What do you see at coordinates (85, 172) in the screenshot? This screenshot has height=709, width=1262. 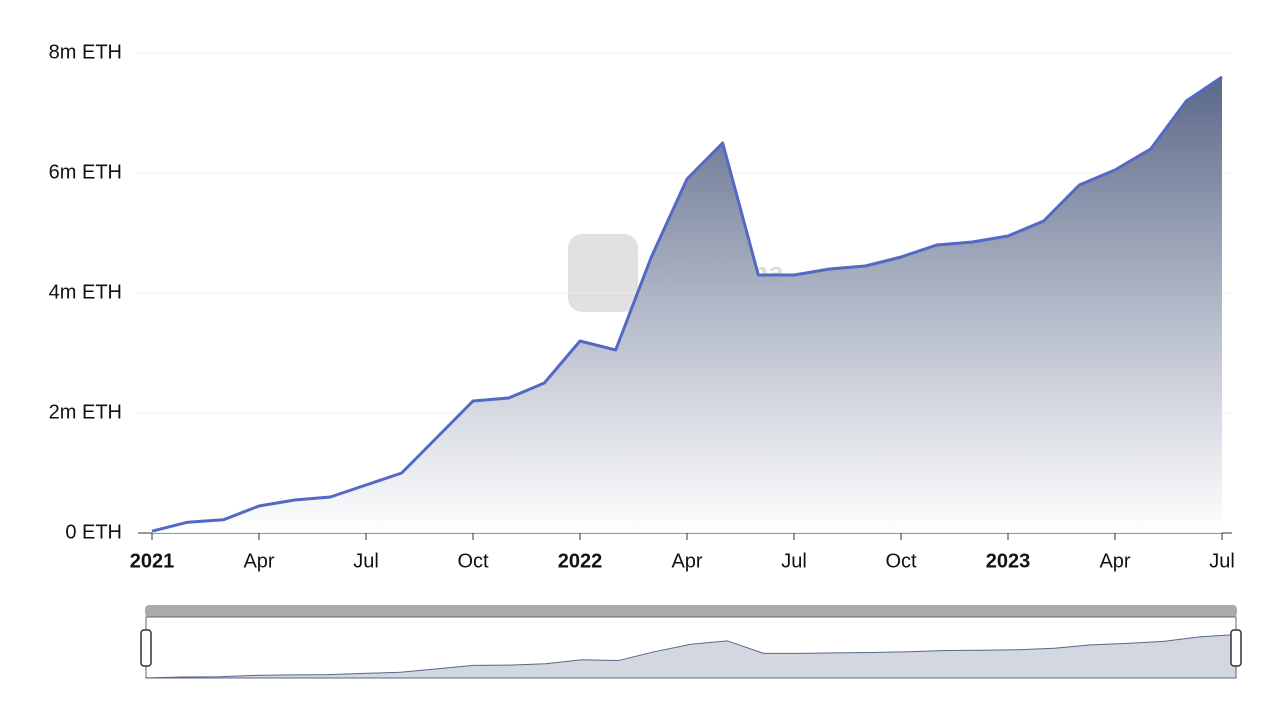 I see `y-tick-label: 6m ETH` at bounding box center [85, 172].